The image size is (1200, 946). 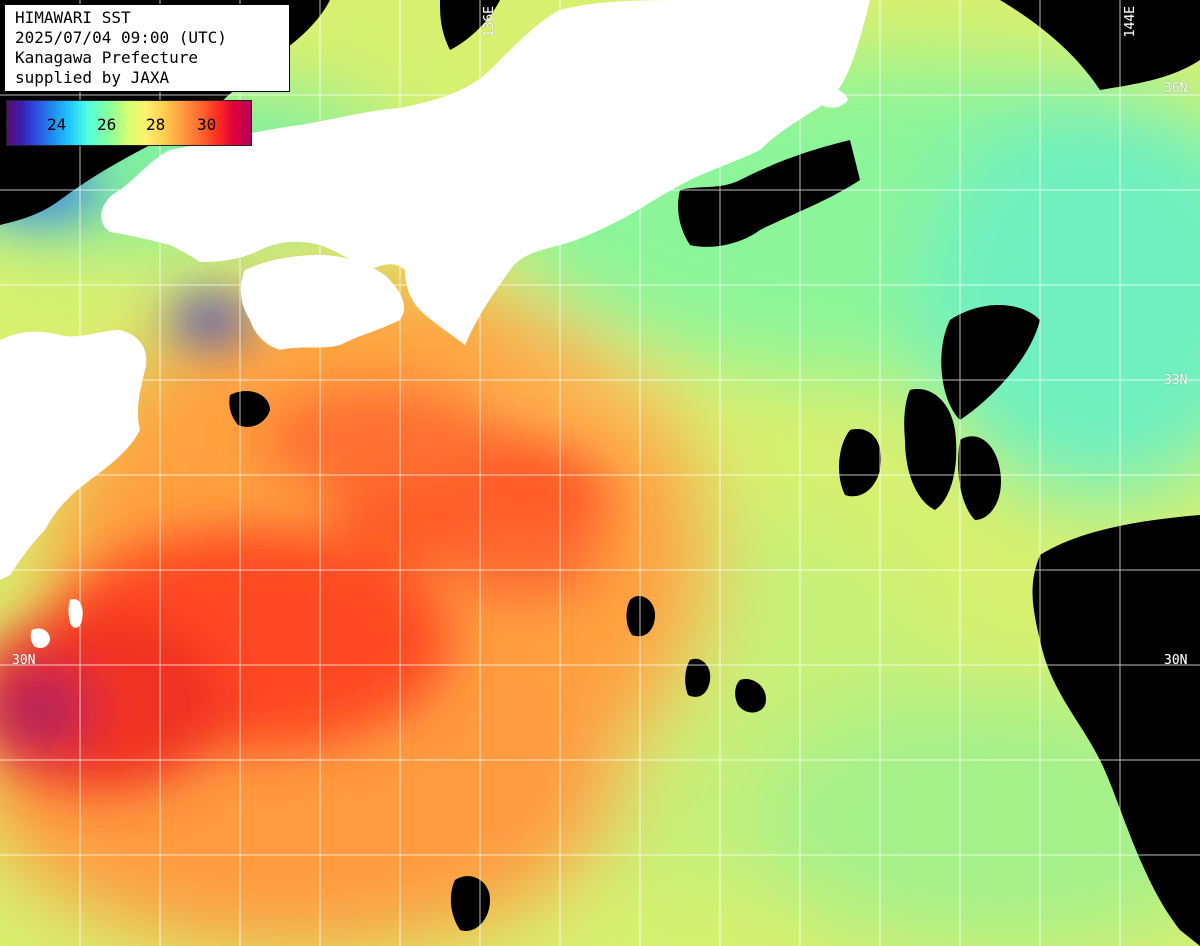 What do you see at coordinates (156, 124) in the screenshot?
I see `legend-tick-28: 28` at bounding box center [156, 124].